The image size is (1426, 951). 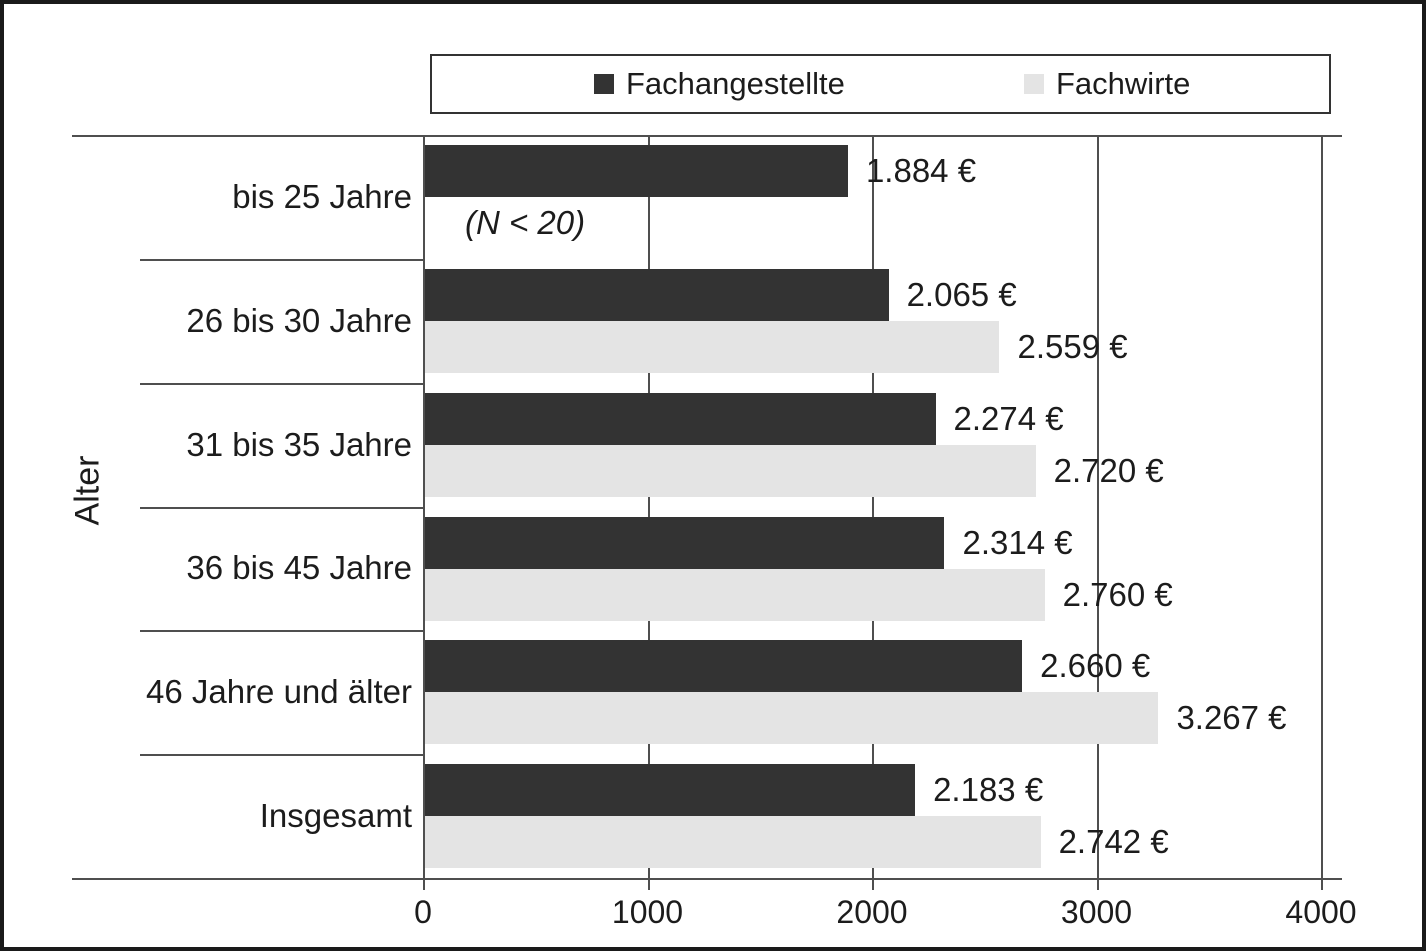 What do you see at coordinates (299, 568) in the screenshot?
I see `category-label-3: 36 bis 45 Jahre` at bounding box center [299, 568].